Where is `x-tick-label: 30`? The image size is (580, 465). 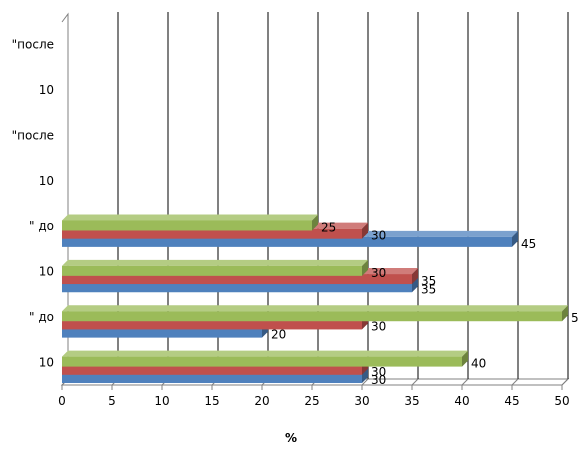
x-tick-label: 30 is located at coordinates (361, 401).